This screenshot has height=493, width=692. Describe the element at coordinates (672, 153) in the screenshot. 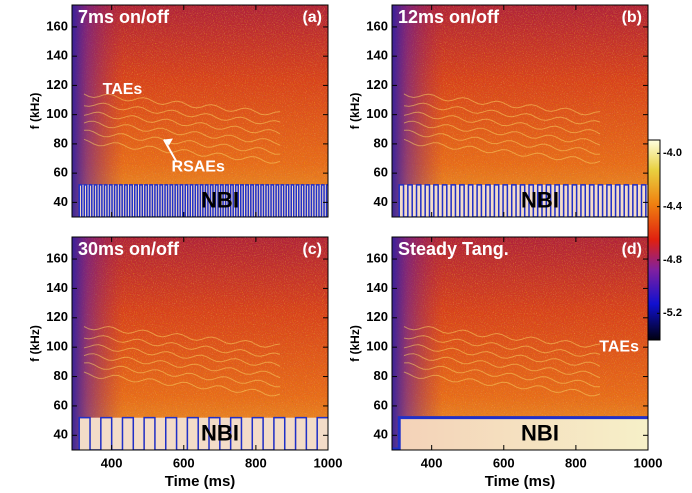

I see `colorbar-tick-label: -4.0` at that location.